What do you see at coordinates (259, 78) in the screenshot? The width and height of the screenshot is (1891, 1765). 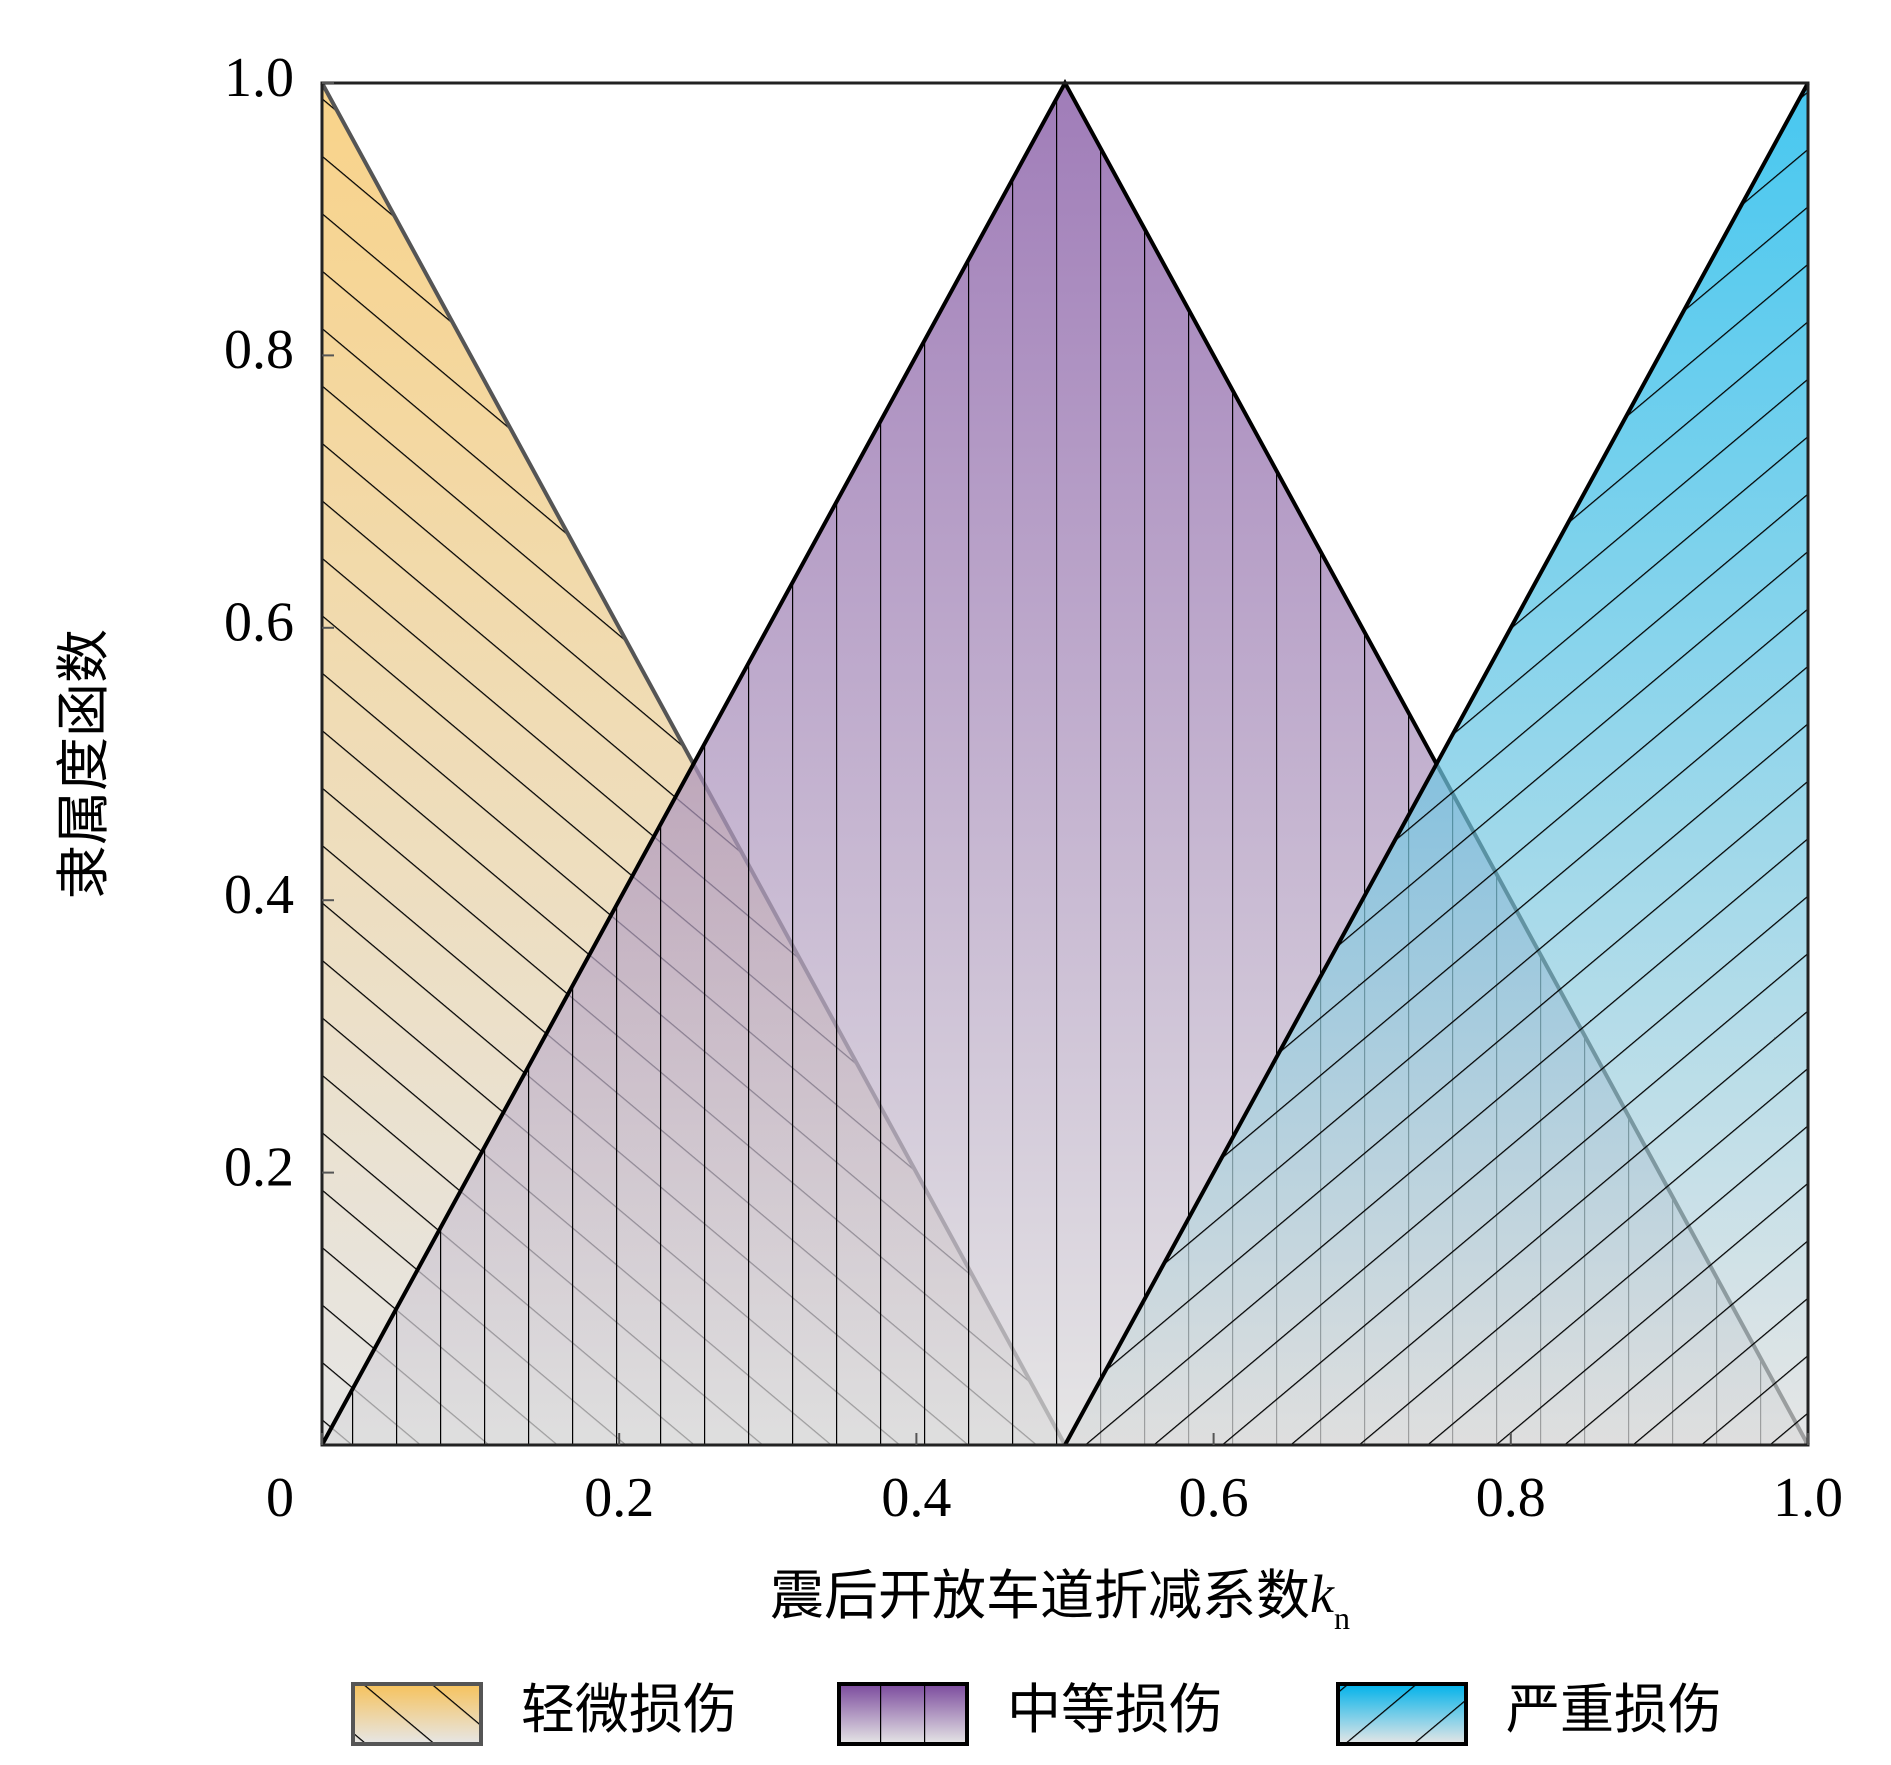 I see `y-tick-label: 1.0` at bounding box center [259, 78].